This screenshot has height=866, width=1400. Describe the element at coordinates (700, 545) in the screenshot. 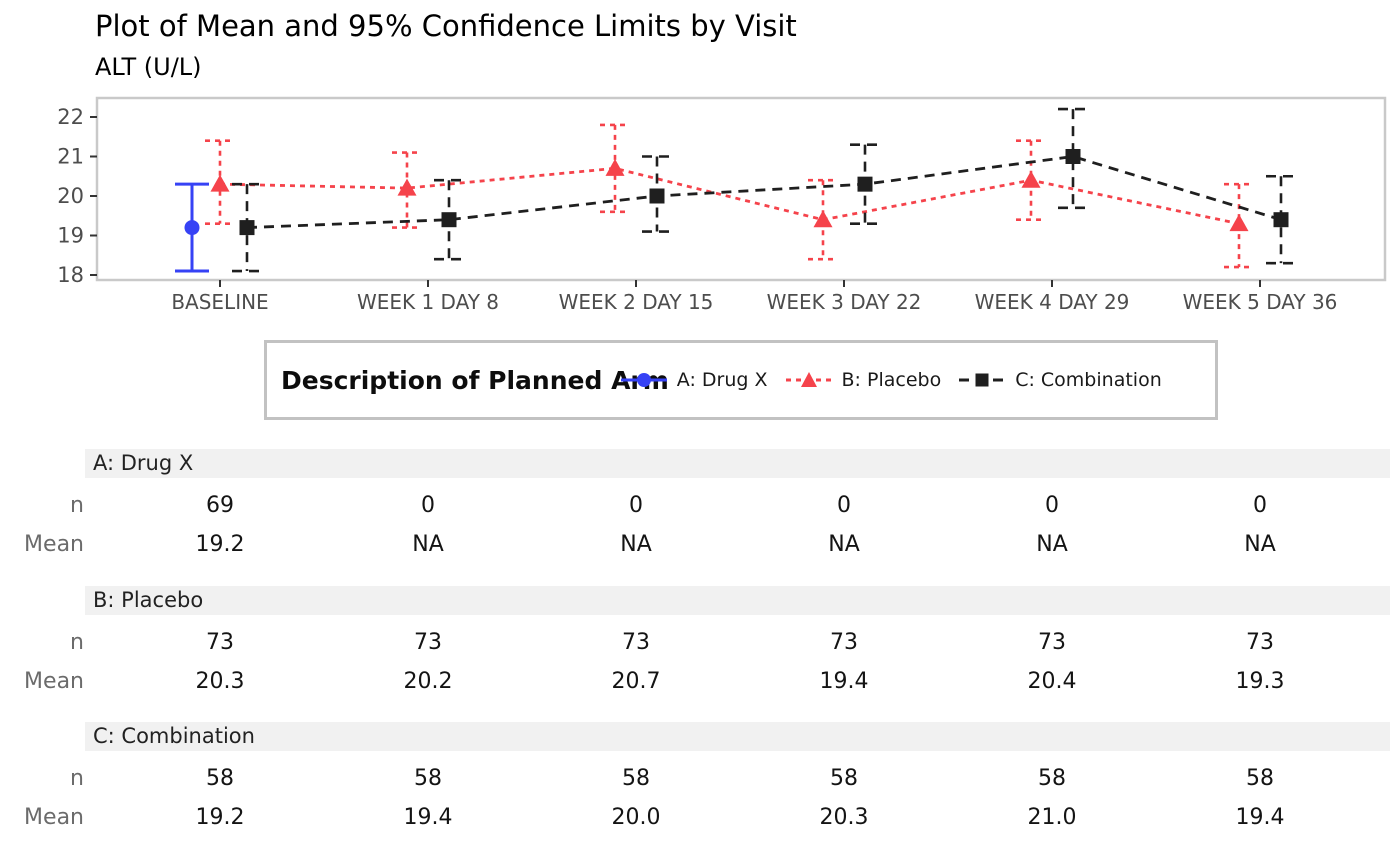

I see `table-row-mean: Mean 19.2 NA NA NA NA NA` at that location.